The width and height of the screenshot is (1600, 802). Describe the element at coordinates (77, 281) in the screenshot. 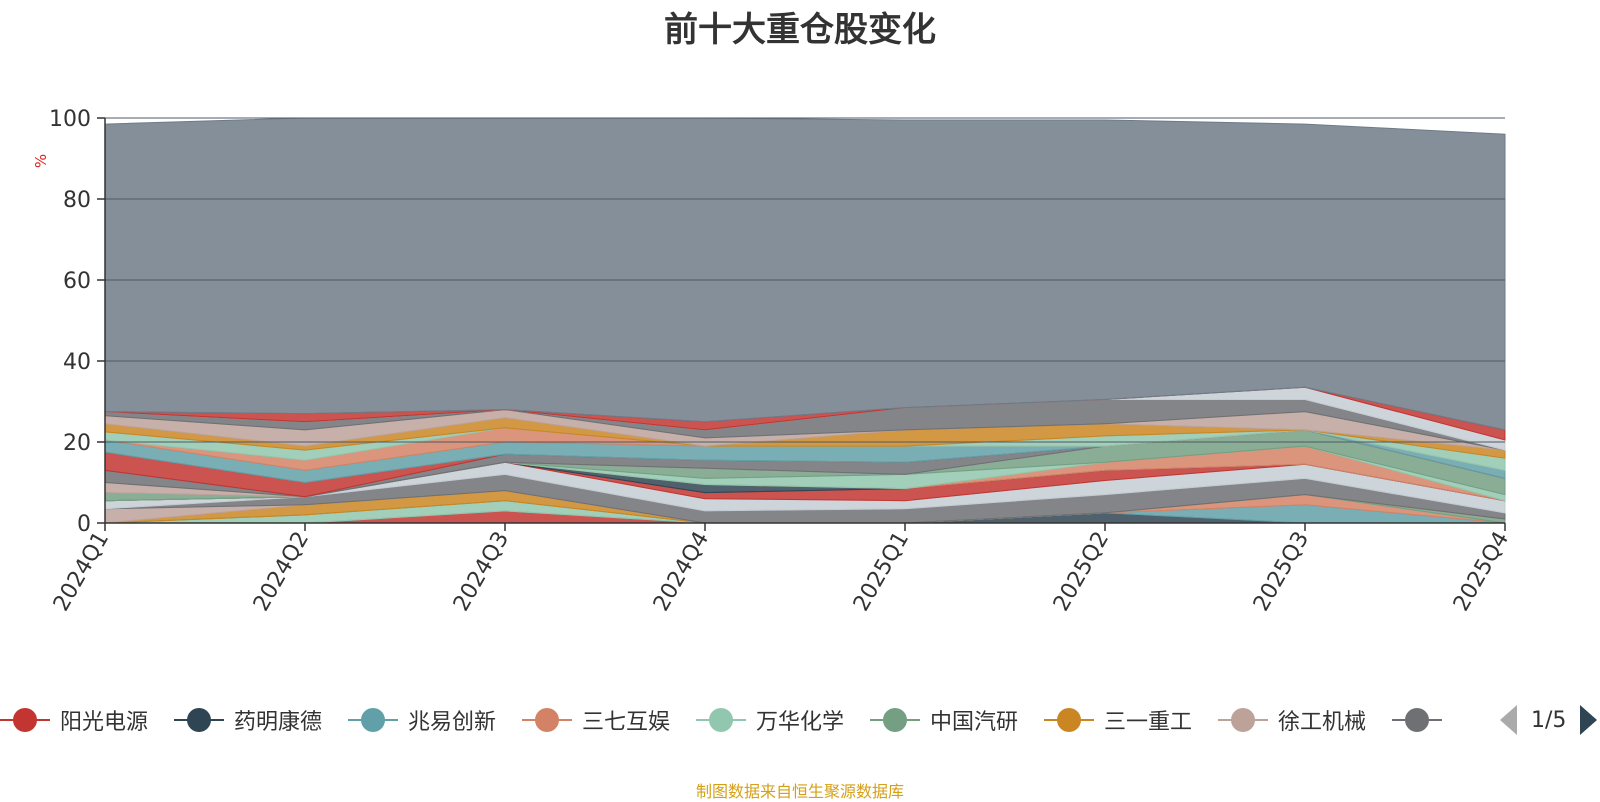

I see `y-tick-label: 60` at that location.